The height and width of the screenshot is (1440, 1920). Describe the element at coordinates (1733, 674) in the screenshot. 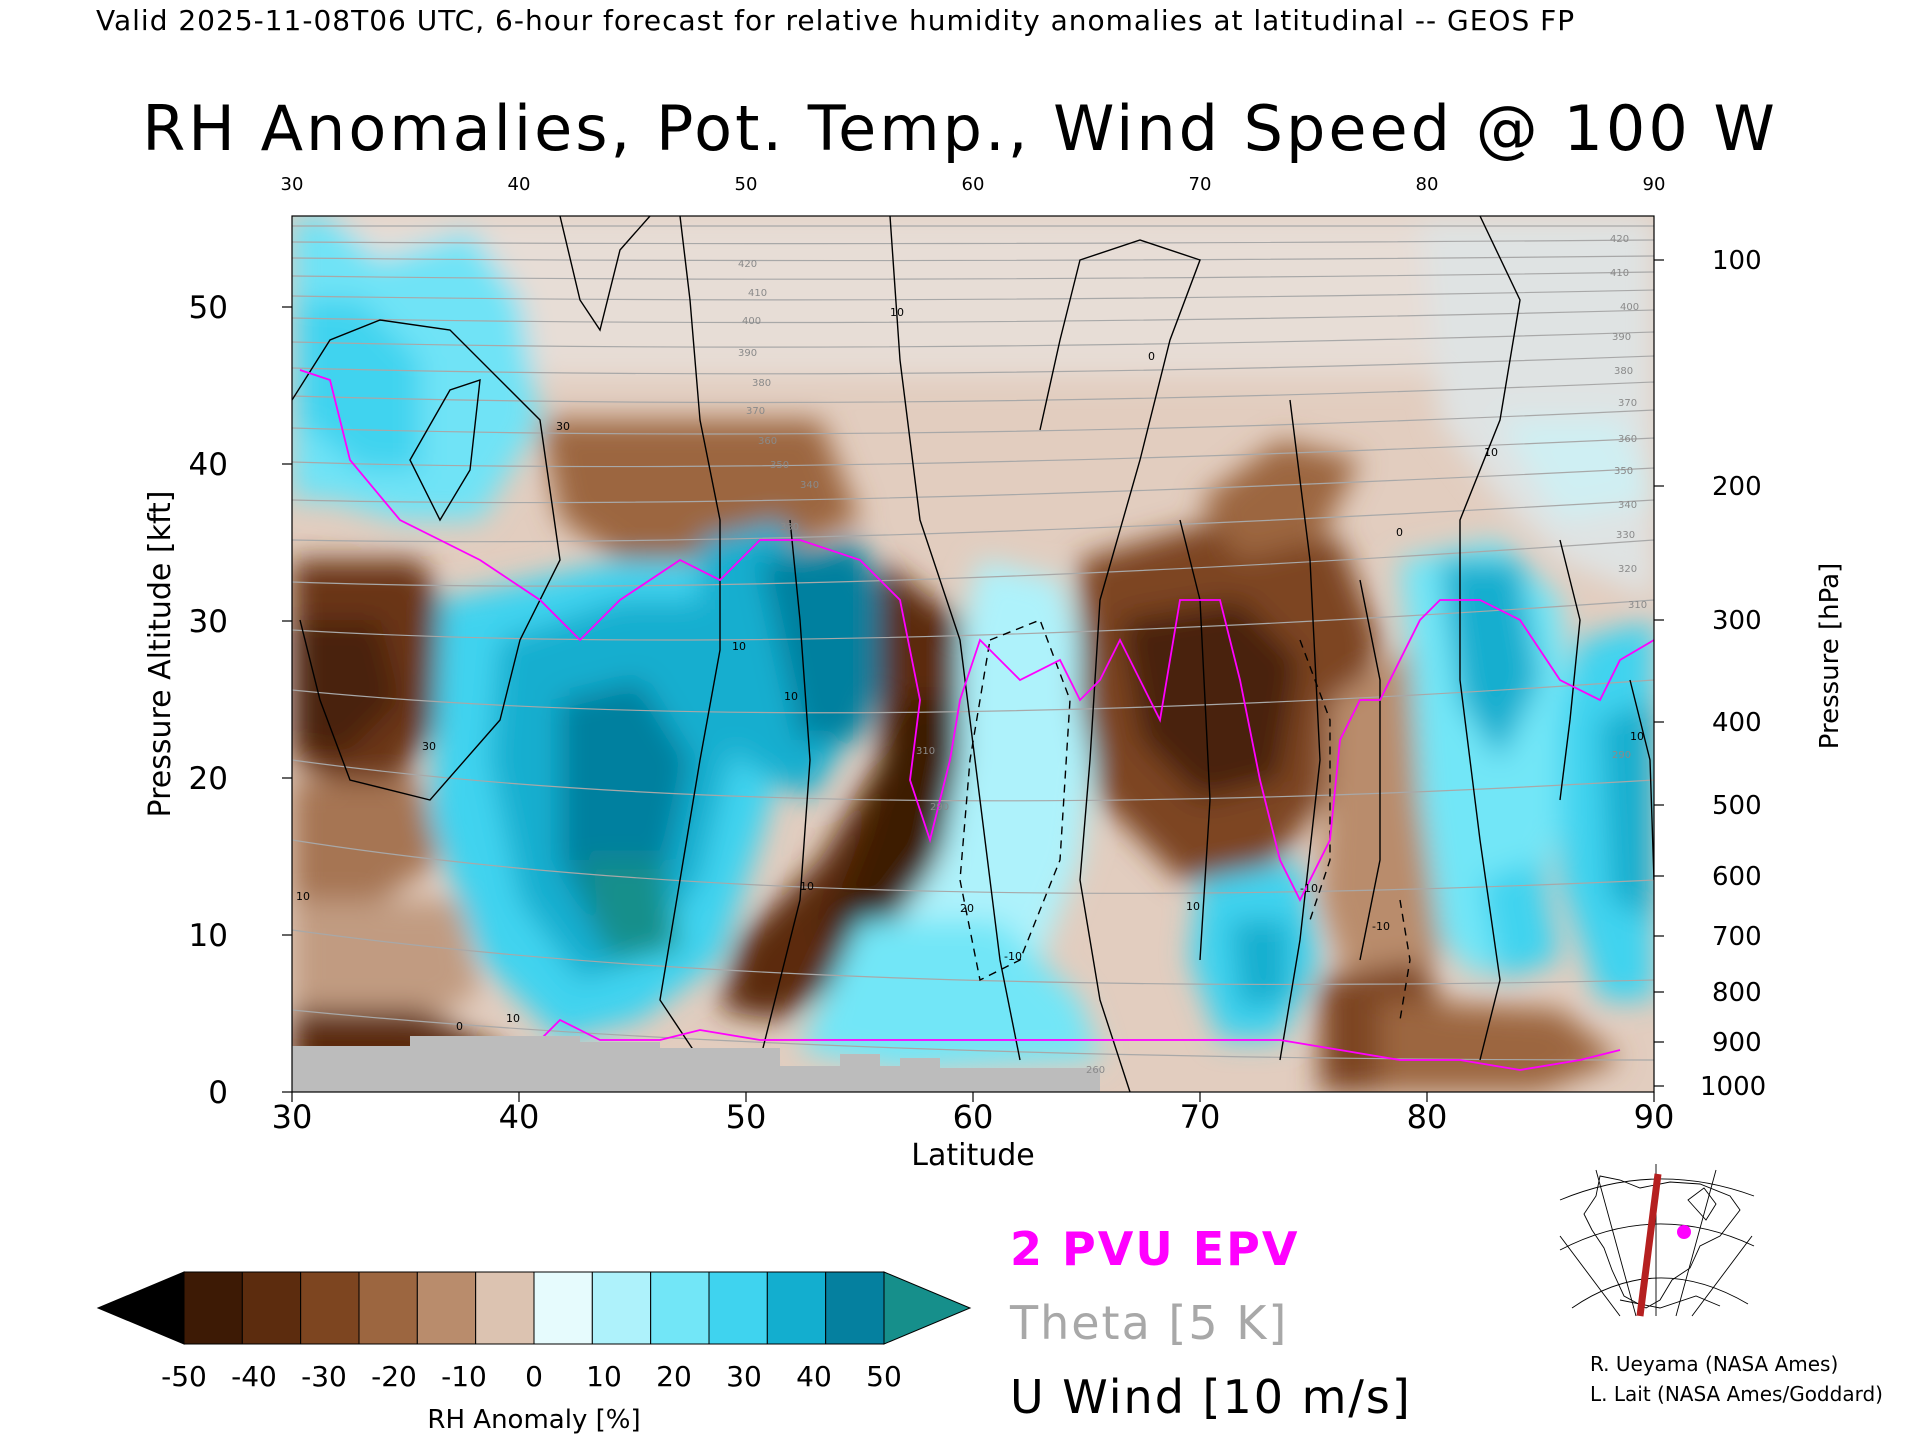

I see `y-right-tick-labels: 100 200 300 400 500 600 700 800 900 1000` at that location.